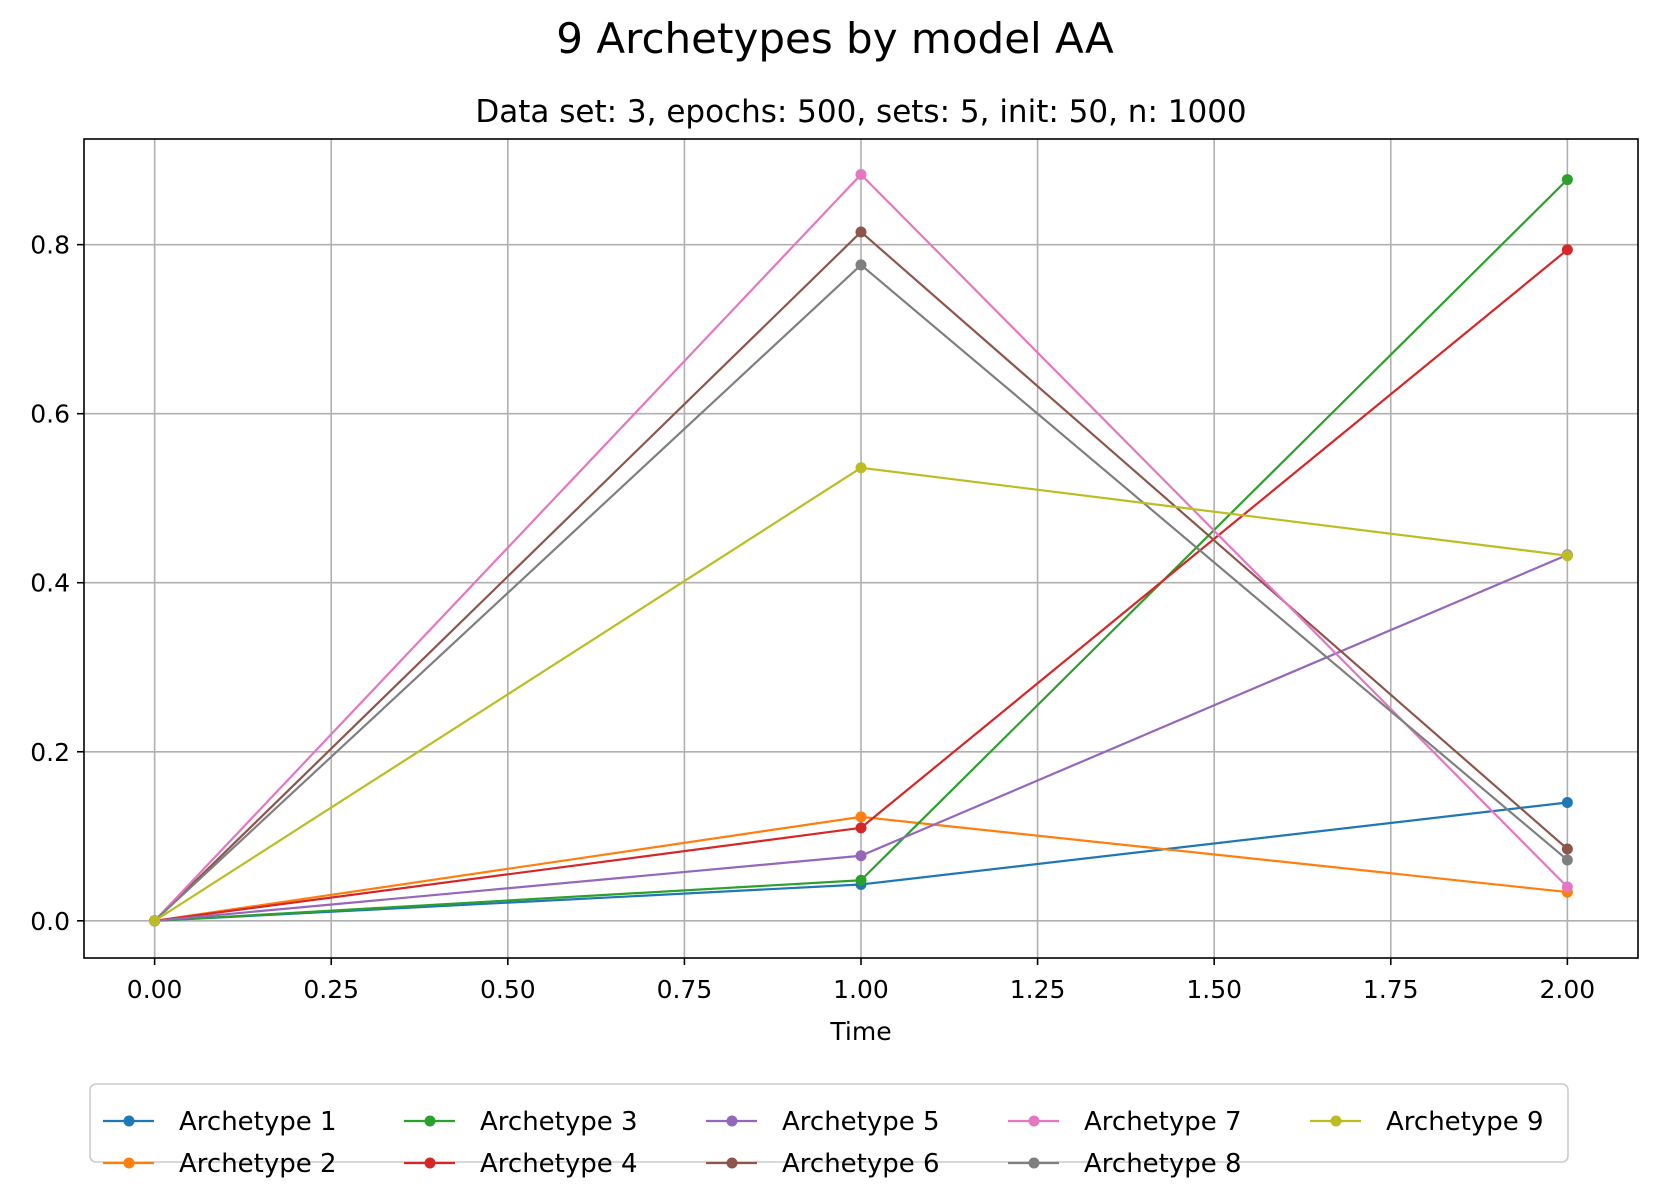 This screenshot has height=1202, width=1653. I want to click on y-tick-label: 0.2, so click(50, 752).